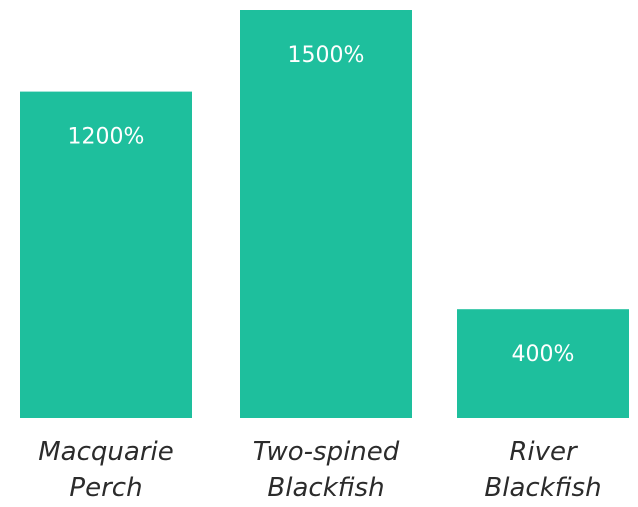  Describe the element at coordinates (544, 452) in the screenshot. I see `category-label-river-blackfish-line-1: River` at that location.